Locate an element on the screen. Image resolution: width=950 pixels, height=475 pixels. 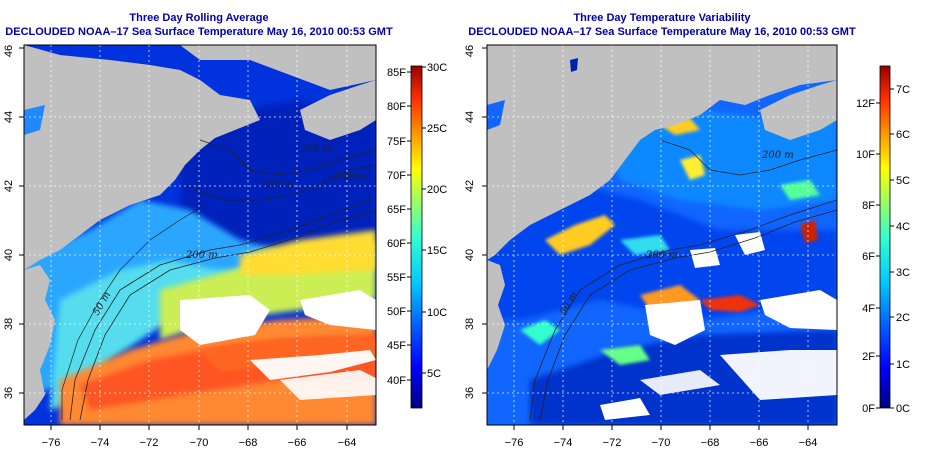
left-colorbar-c-tick-label: 5C is located at coordinates (434, 374).